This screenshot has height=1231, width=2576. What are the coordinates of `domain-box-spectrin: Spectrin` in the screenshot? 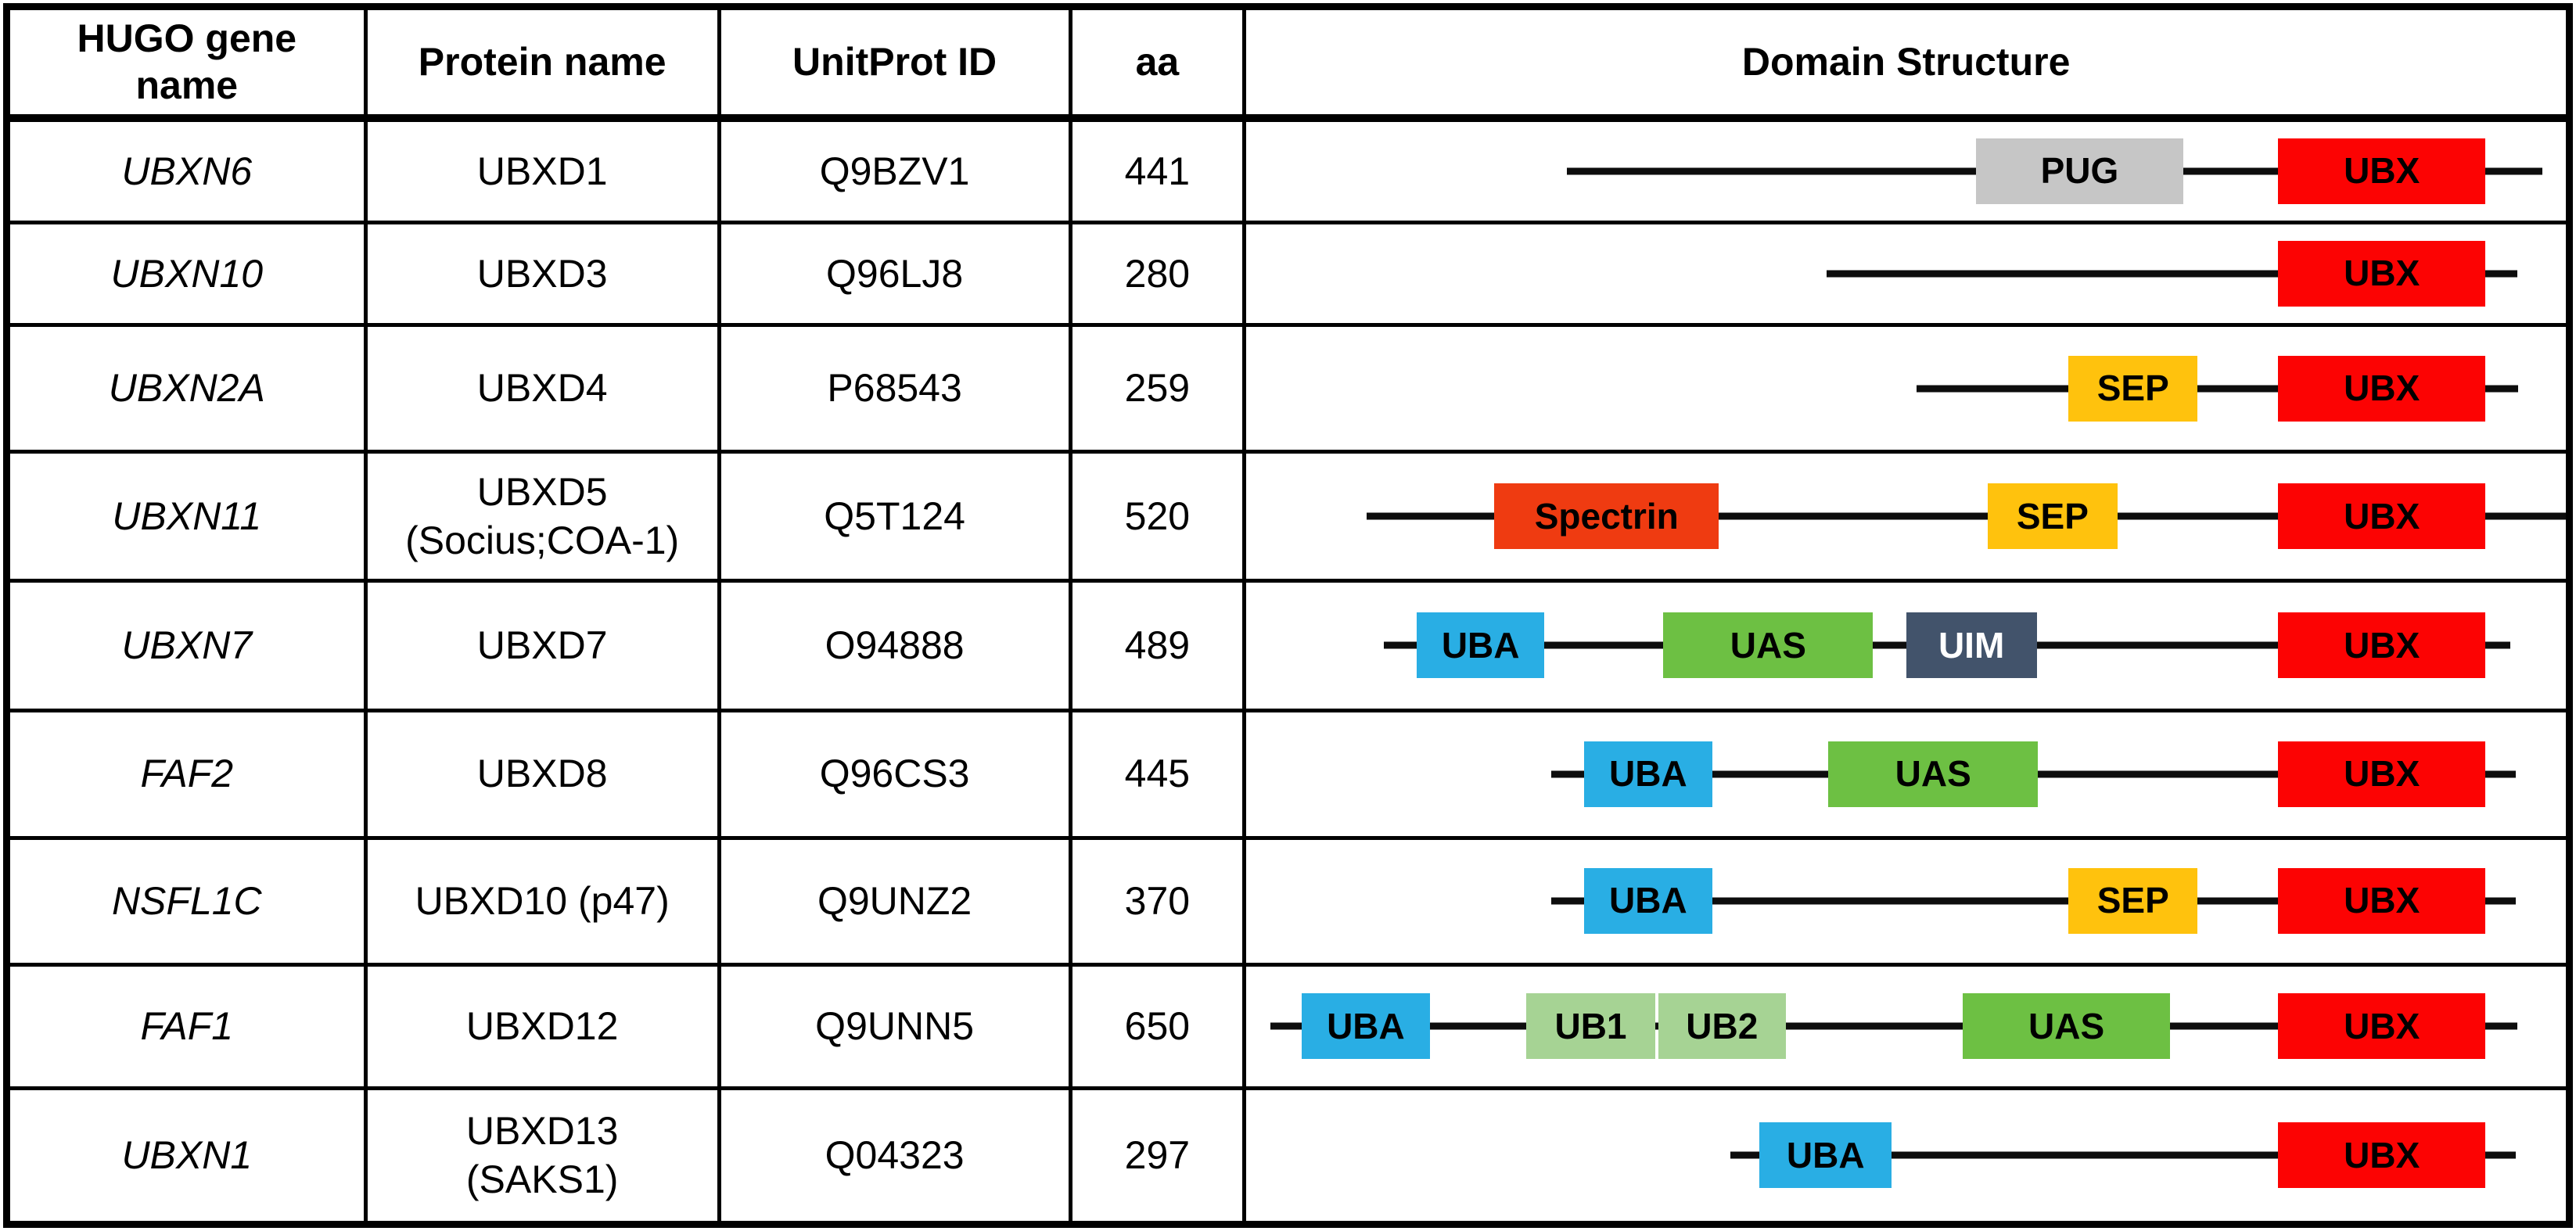 It's located at (1606, 516).